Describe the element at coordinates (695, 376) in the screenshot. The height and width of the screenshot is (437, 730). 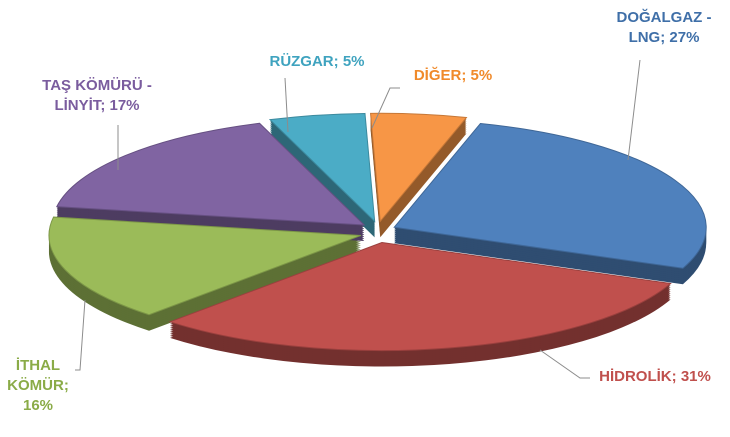
I see `value-label: 31%` at that location.